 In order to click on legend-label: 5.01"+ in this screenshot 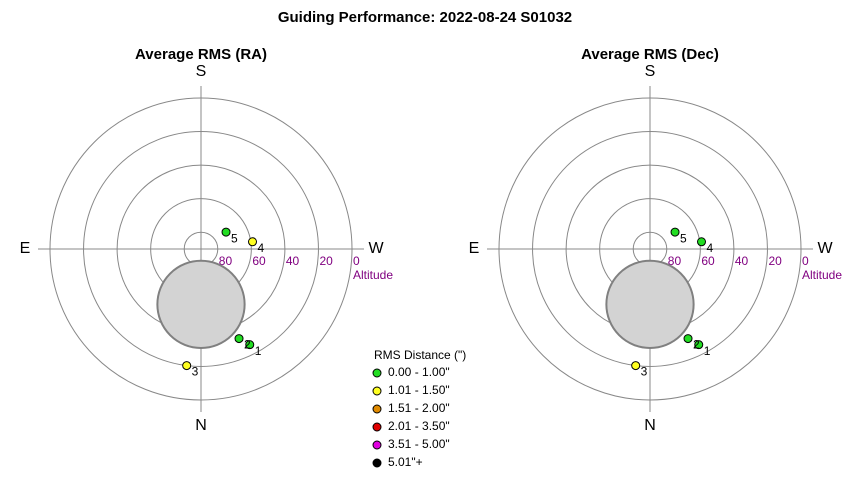, I will do `click(405, 462)`.